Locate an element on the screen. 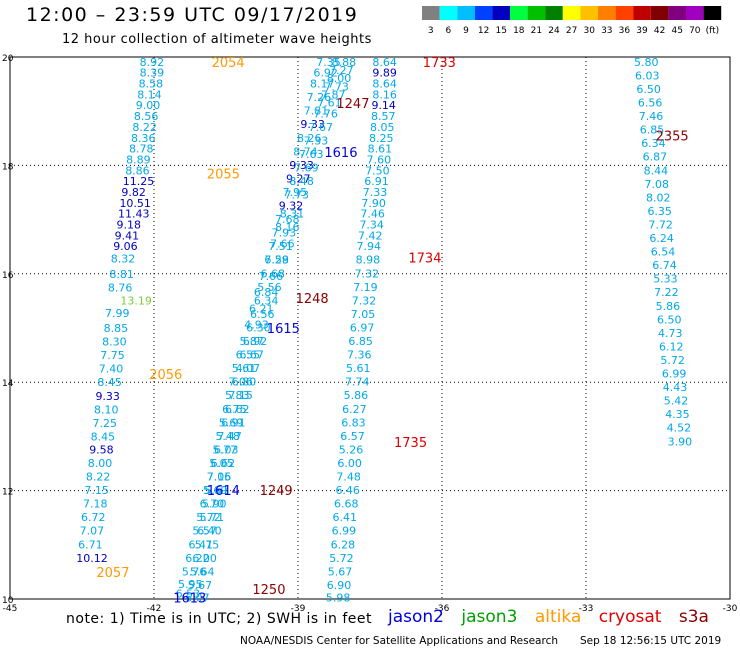 Image resolution: width=740 pixels, height=650 pixels. colorbar-label: 24 is located at coordinates (554, 31).